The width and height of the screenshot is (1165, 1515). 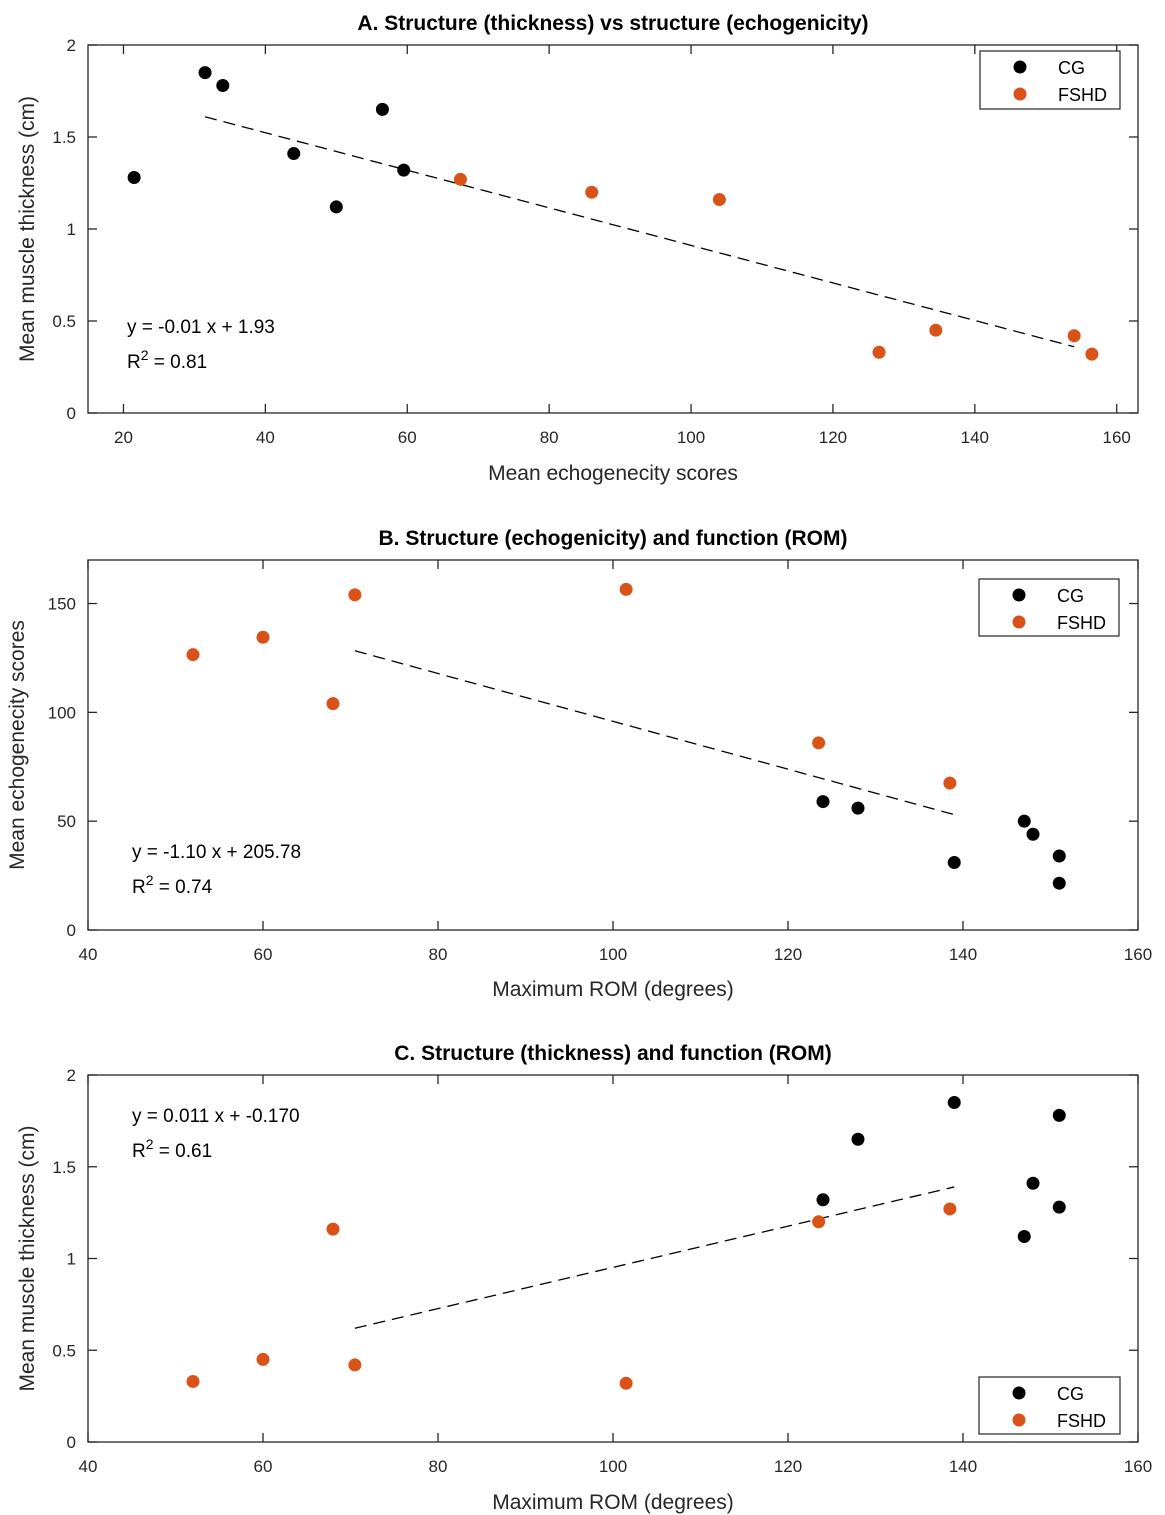 What do you see at coordinates (183, 887) in the screenshot?
I see `r-squared-value: = 0.74` at bounding box center [183, 887].